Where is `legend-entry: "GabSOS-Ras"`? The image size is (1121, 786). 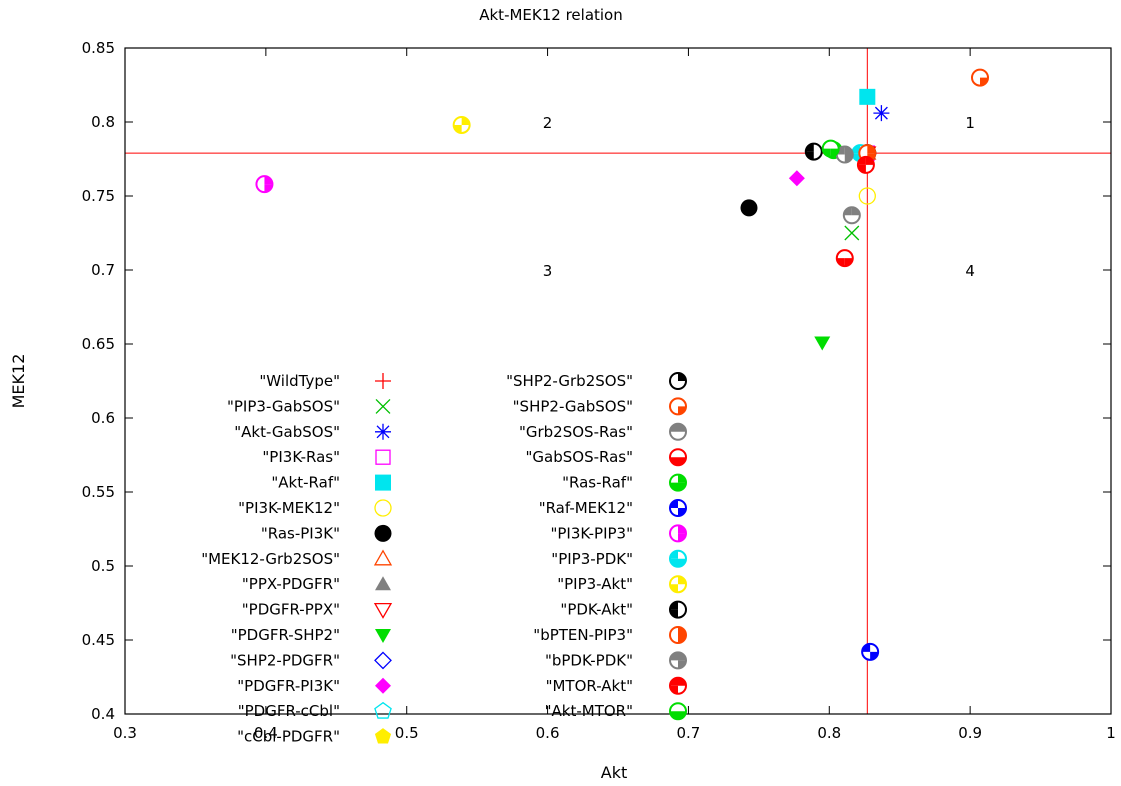
legend-entry: "GabSOS-Ras" is located at coordinates (606, 457).